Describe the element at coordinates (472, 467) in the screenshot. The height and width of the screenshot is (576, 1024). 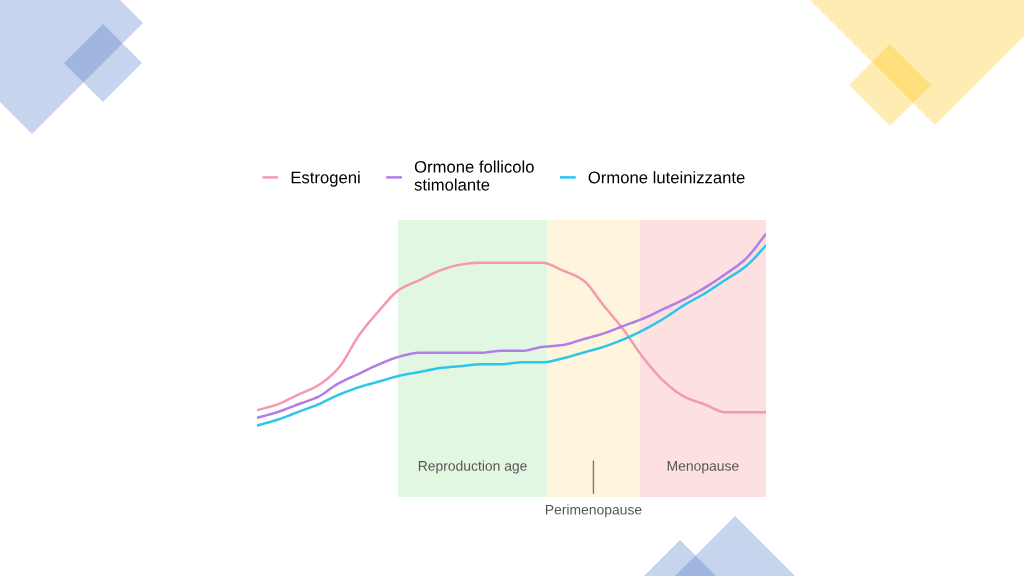
I see `text: Reproduction age` at that location.